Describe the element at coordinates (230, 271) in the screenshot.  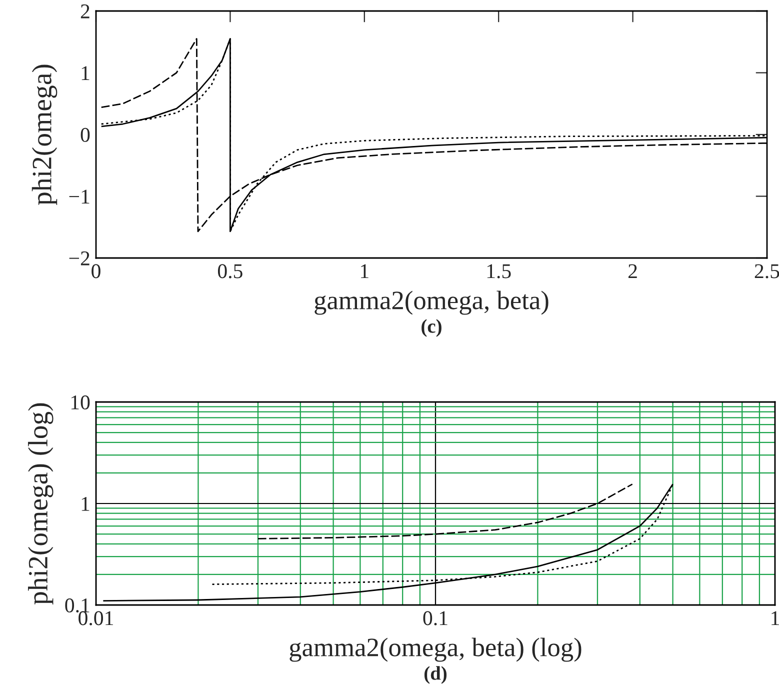
I see `x-tick-label: 0.5` at that location.